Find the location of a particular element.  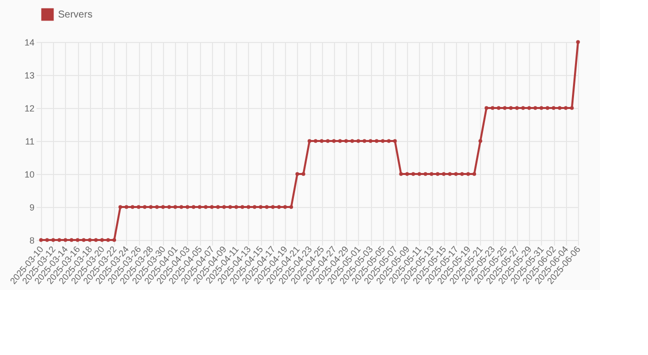

y-tick-label: 14 is located at coordinates (29, 43).